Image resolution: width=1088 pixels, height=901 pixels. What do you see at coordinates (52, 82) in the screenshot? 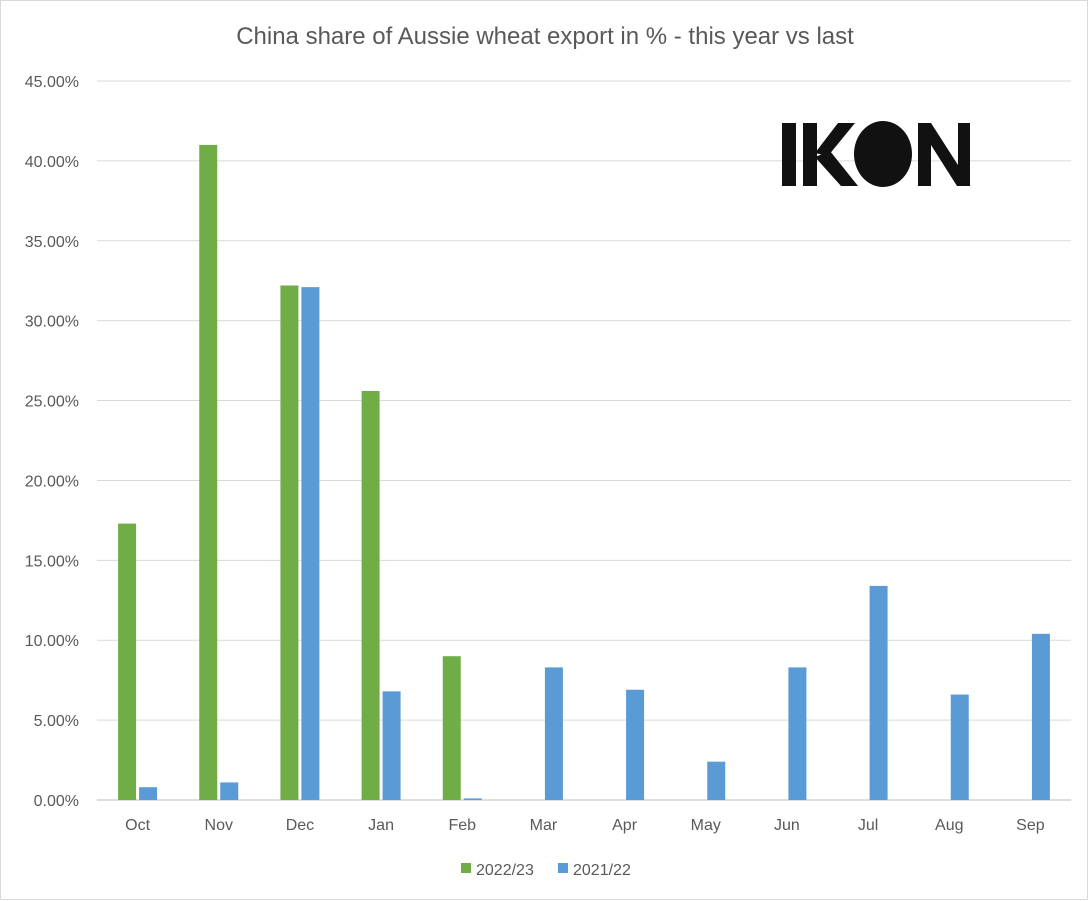
I see `y-tick-label: 45.00%` at bounding box center [52, 82].